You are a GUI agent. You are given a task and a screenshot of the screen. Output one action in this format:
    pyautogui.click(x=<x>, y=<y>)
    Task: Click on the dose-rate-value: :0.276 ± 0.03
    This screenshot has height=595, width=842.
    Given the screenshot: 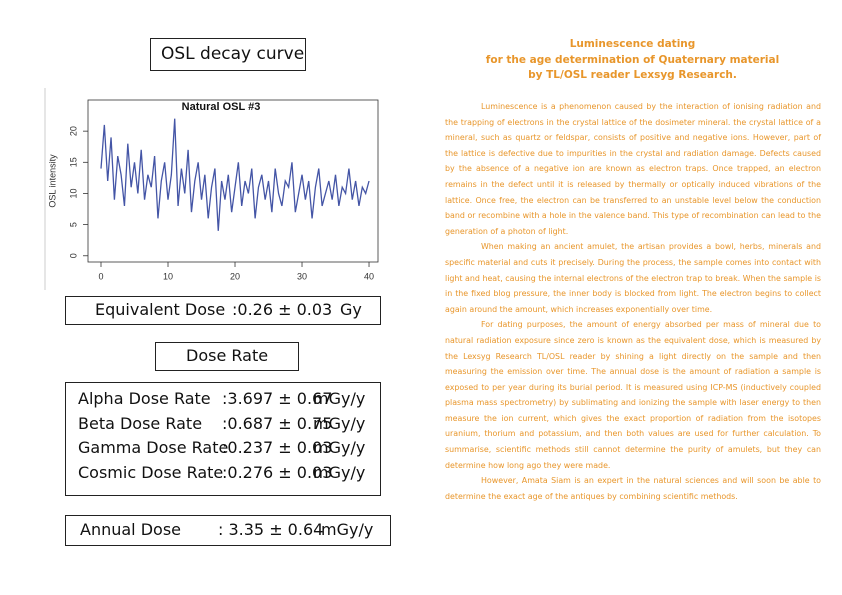 What is the action you would take?
    pyautogui.click(x=277, y=472)
    